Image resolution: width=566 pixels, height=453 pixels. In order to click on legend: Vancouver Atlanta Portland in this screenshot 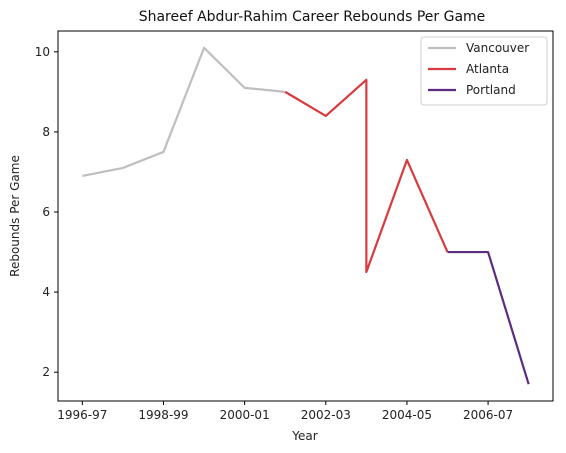, I will do `click(484, 71)`.